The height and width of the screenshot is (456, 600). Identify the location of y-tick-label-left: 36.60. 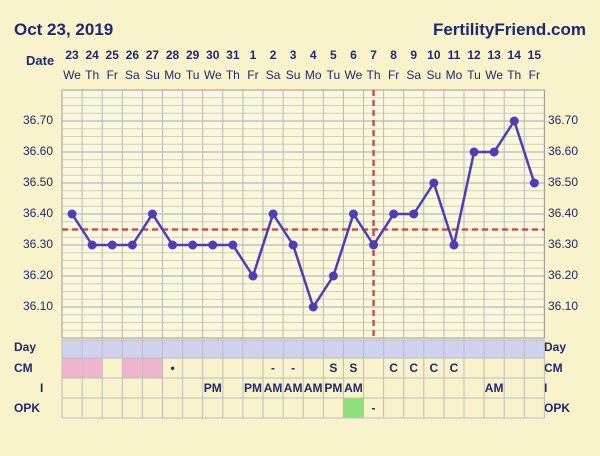
(38, 151).